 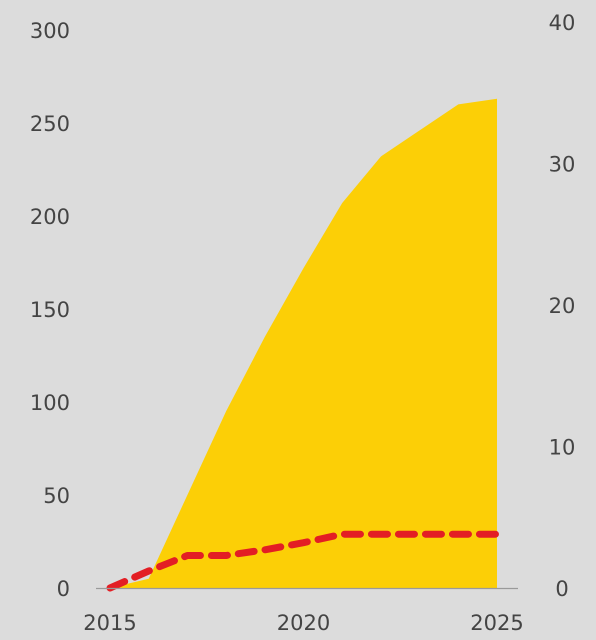 What do you see at coordinates (496, 623) in the screenshot?
I see `x-tick-label: 2025` at bounding box center [496, 623].